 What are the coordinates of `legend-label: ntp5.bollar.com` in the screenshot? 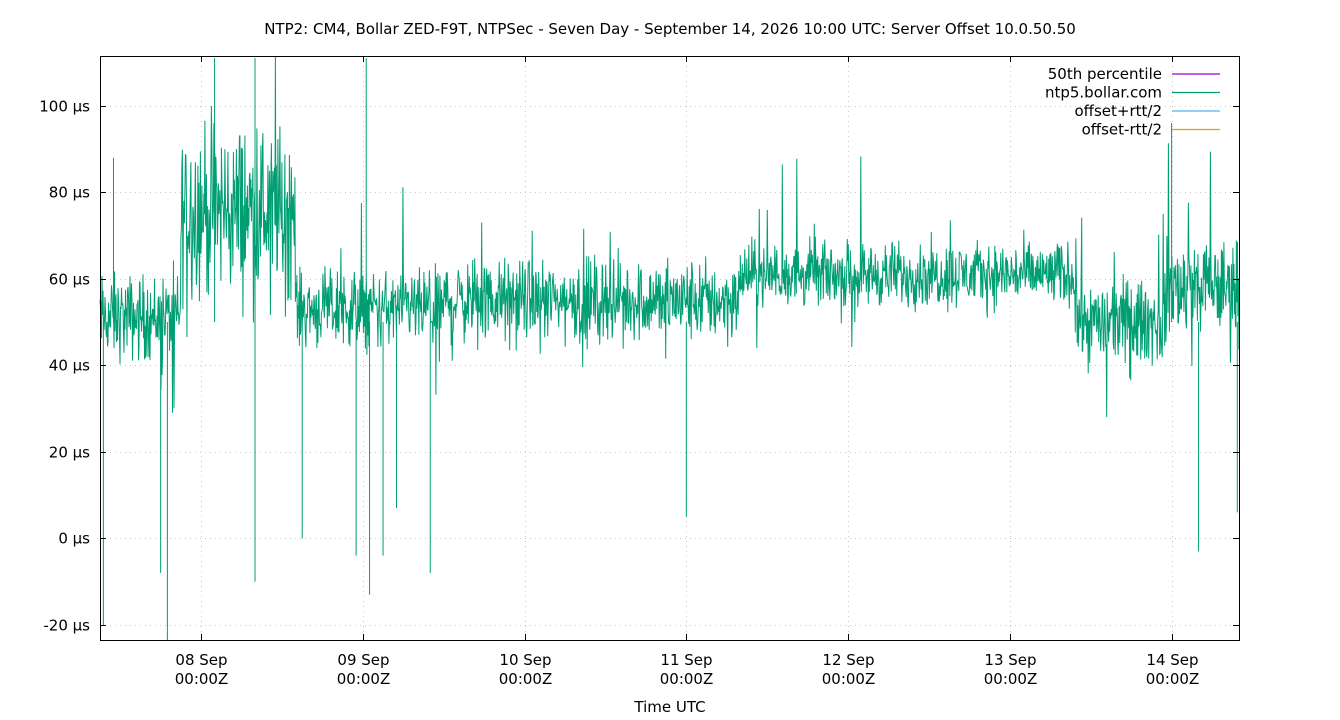 It's located at (1103, 93).